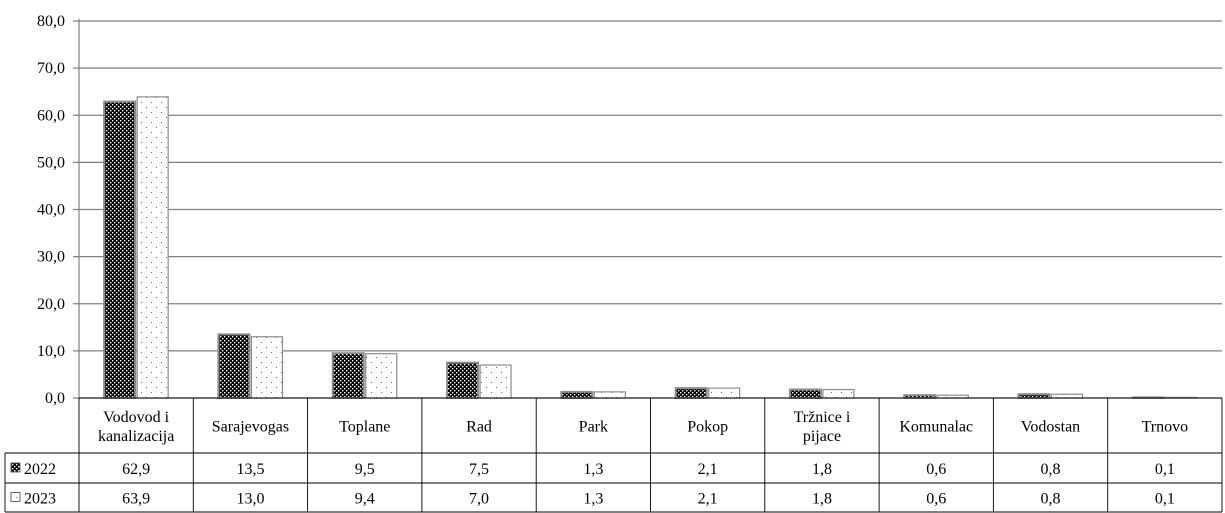 The width and height of the screenshot is (1225, 513). What do you see at coordinates (822, 436) in the screenshot?
I see `category-label: pijace` at bounding box center [822, 436].